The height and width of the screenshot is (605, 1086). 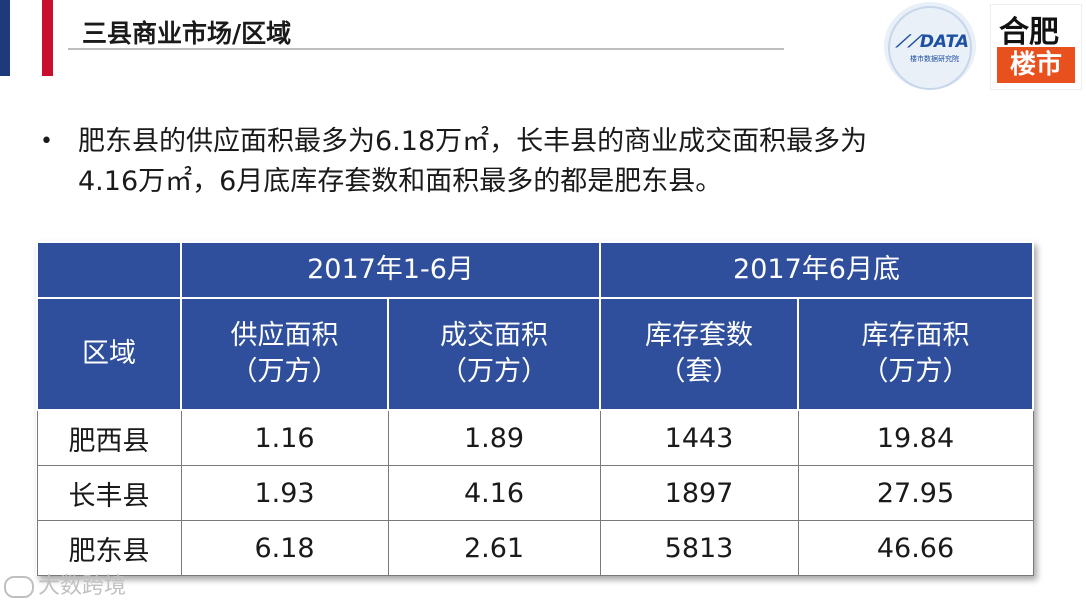 I want to click on cell-stock-units: 5813, so click(x=699, y=548).